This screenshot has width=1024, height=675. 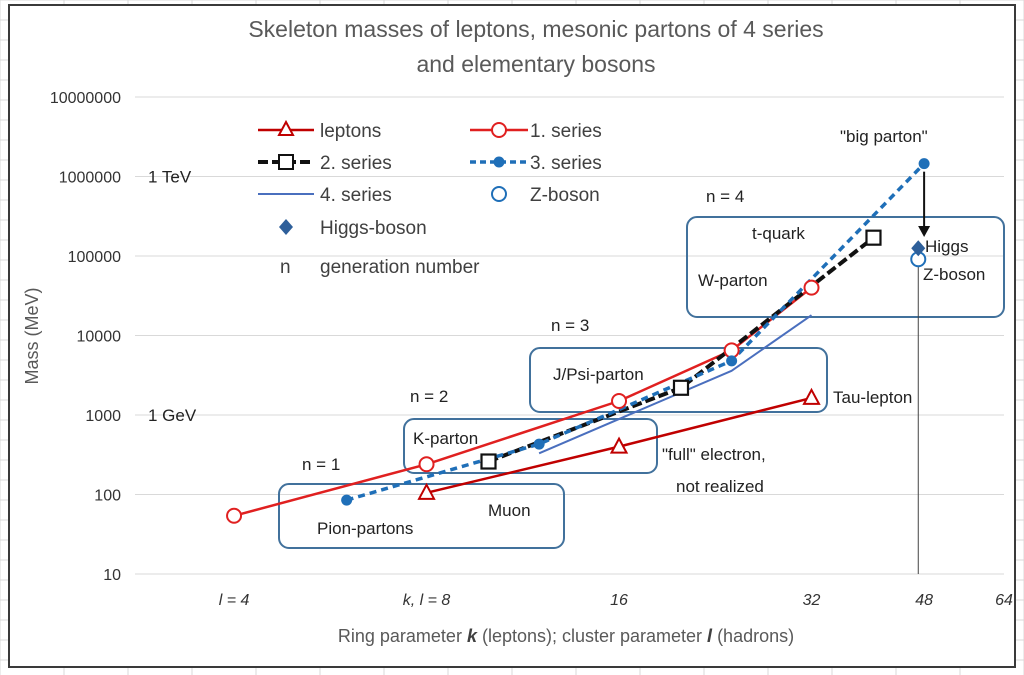 What do you see at coordinates (924, 232) in the screenshot?
I see `arrow-head` at bounding box center [924, 232].